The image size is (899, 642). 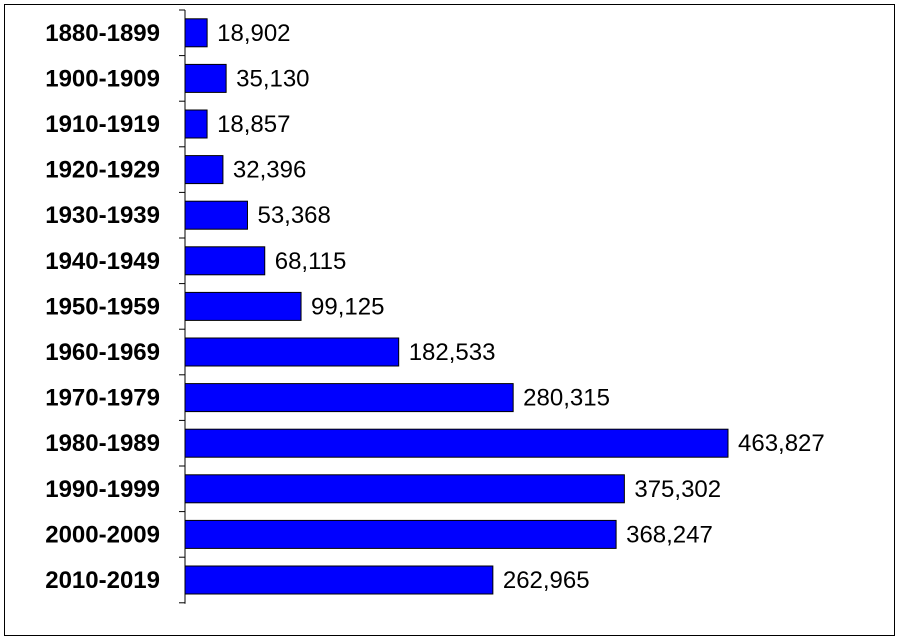 What do you see at coordinates (347, 306) in the screenshot?
I see `value-label-1950-1959: 99,125` at bounding box center [347, 306].